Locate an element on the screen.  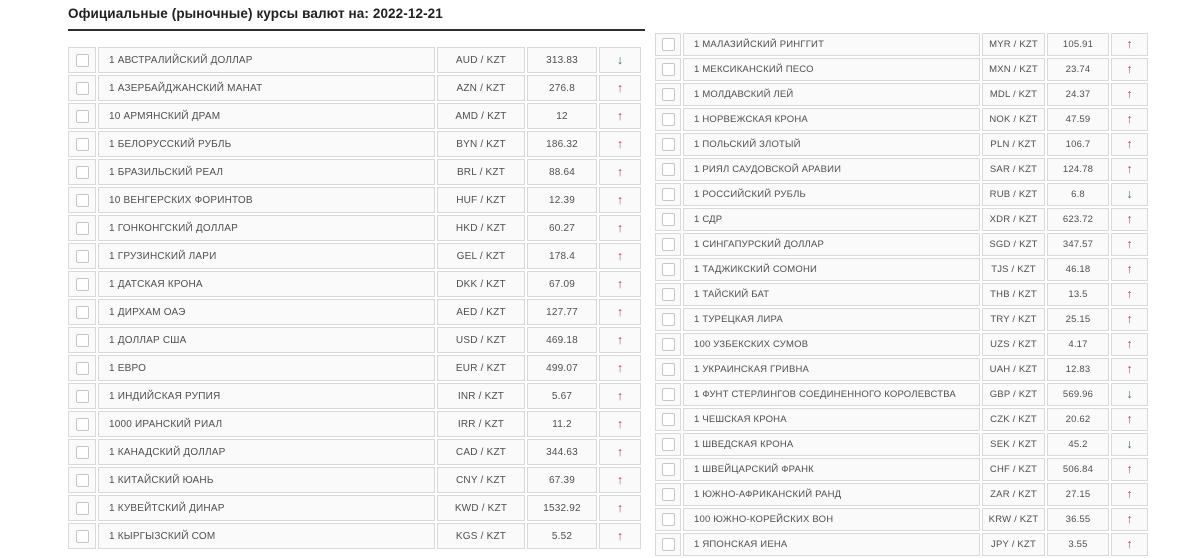
rate-value: 313.83 is located at coordinates (562, 60).